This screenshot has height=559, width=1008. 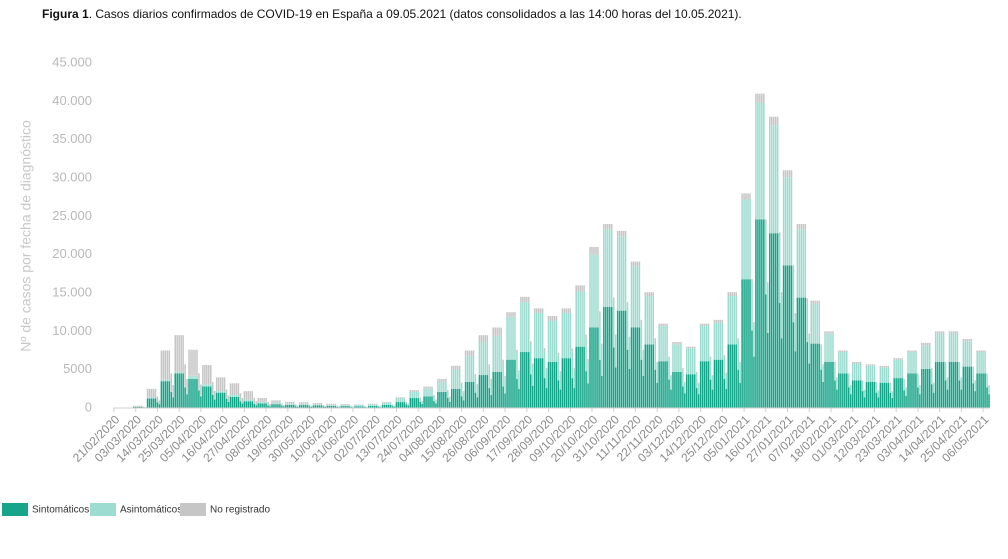 I want to click on y-tick-label: 40.000, so click(x=72, y=100).